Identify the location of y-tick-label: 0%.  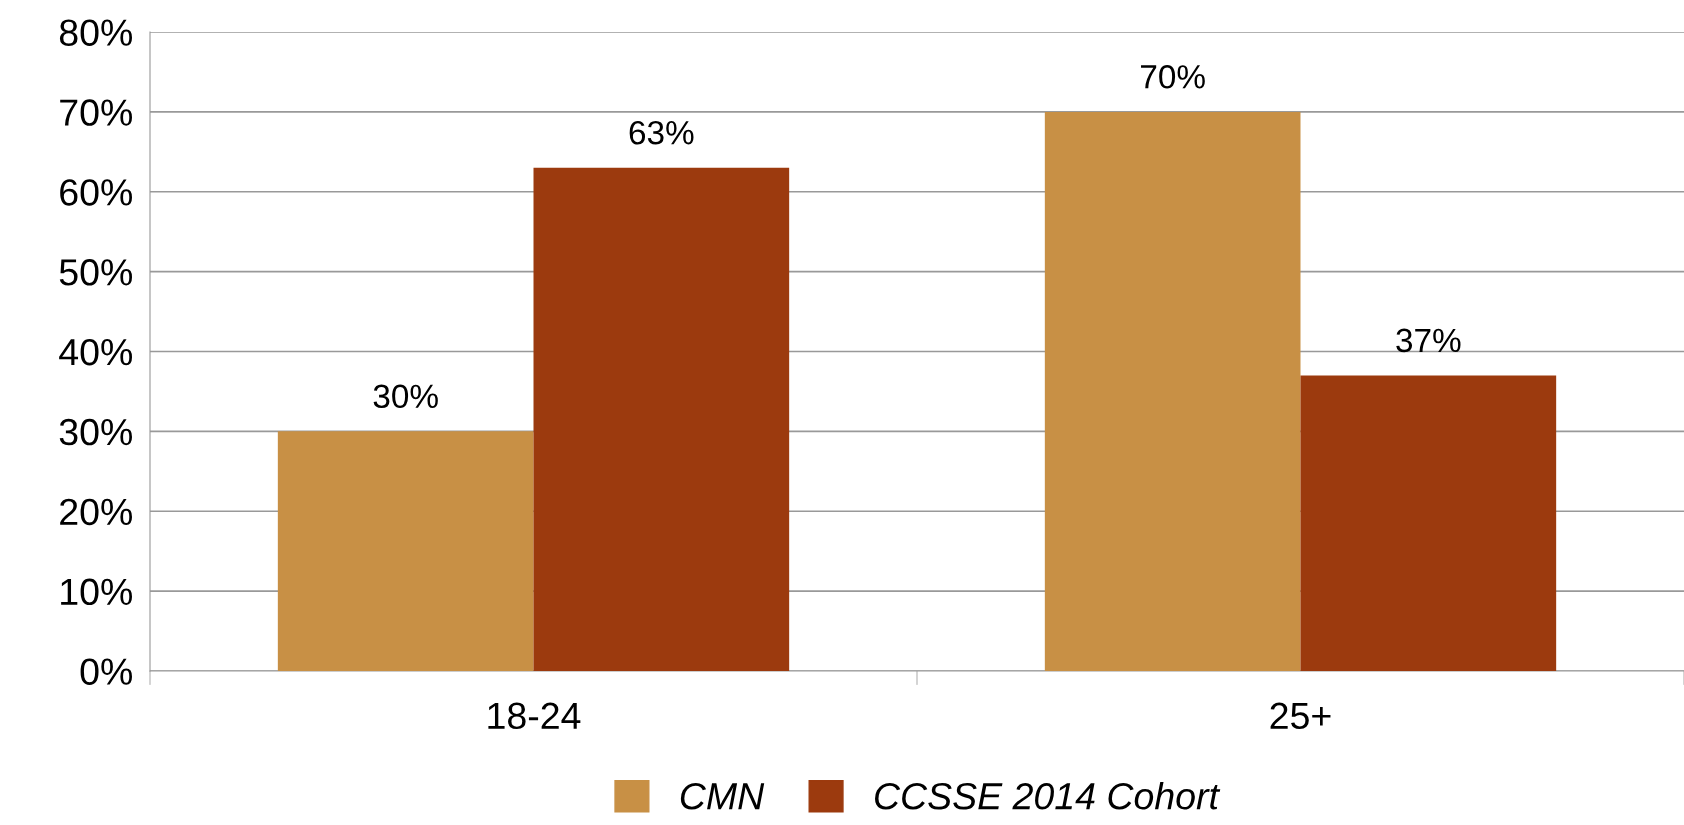
(106, 671).